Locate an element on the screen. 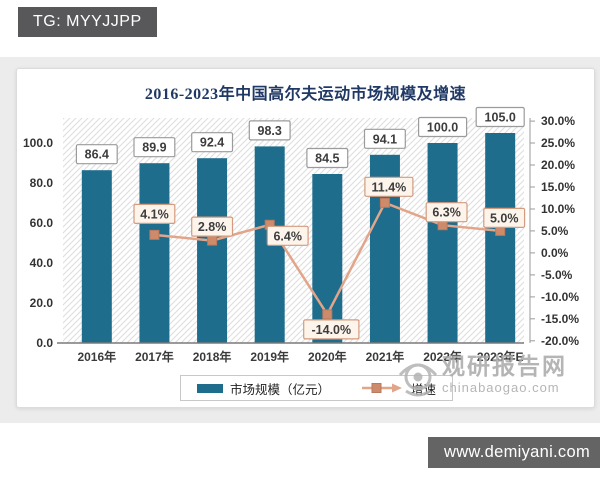 This screenshot has height=480, width=600. bar-label: 105.0 is located at coordinates (500, 118).